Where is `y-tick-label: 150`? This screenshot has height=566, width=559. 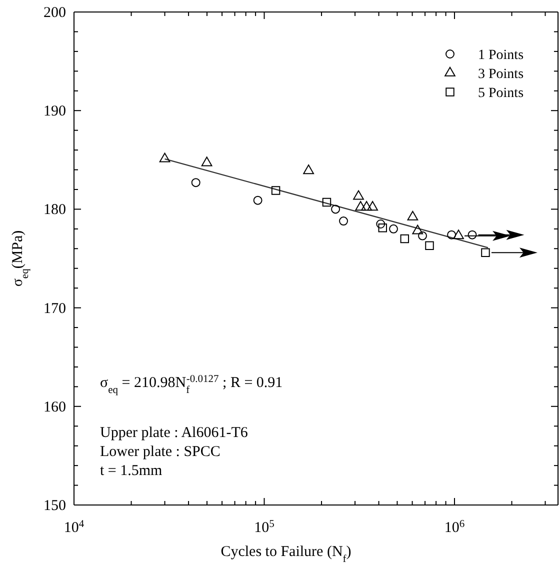
y-tick-label: 150 is located at coordinates (55, 506).